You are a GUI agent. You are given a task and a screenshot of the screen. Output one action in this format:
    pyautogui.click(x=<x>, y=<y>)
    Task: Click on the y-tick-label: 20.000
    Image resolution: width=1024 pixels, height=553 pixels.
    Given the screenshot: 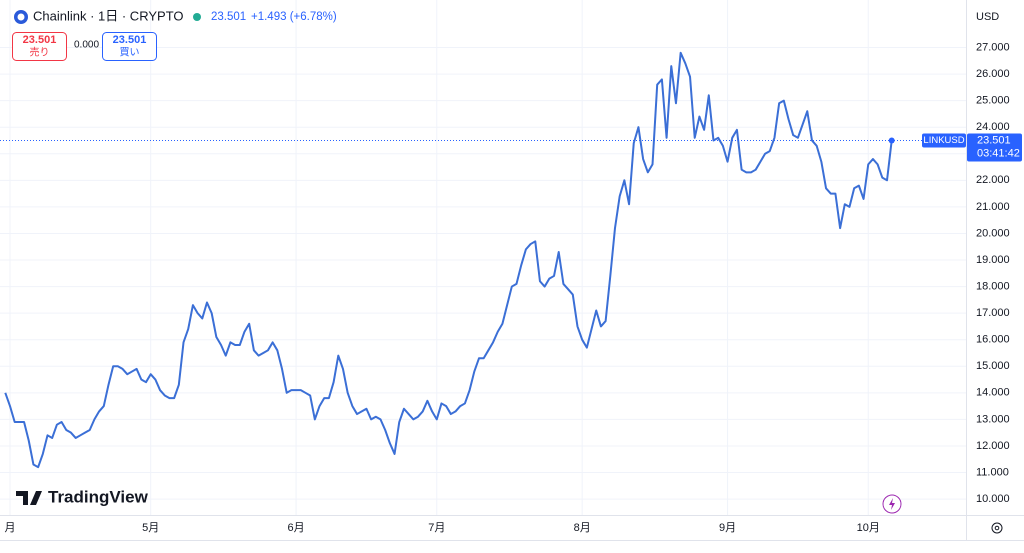 What is the action you would take?
    pyautogui.click(x=993, y=233)
    